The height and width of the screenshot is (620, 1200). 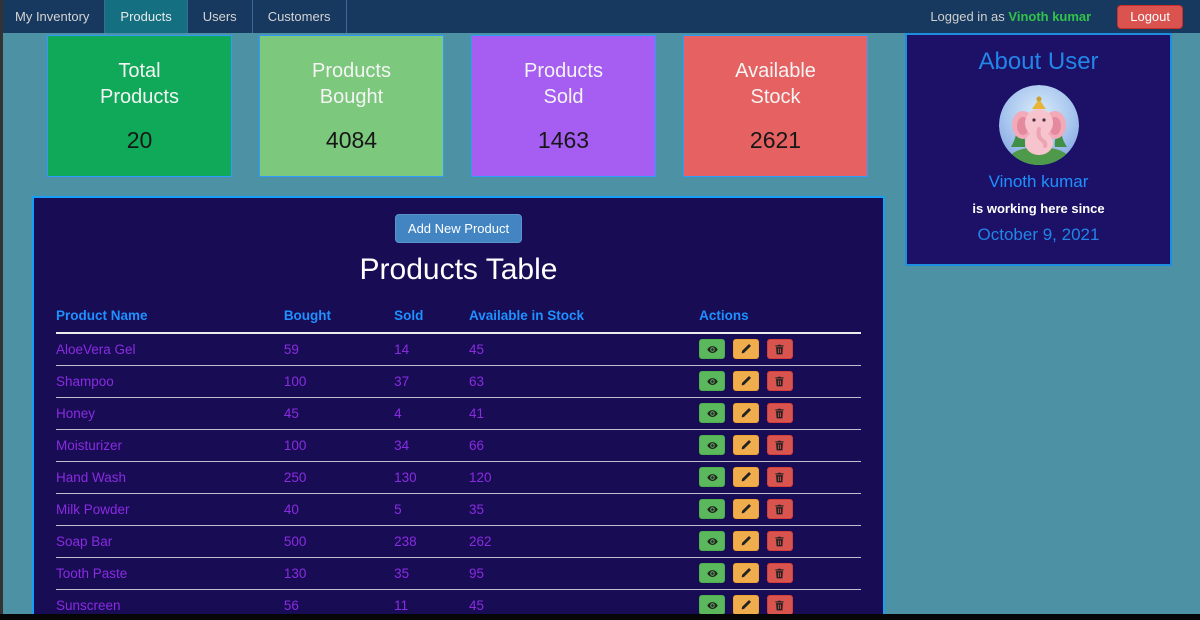 What do you see at coordinates (431, 349) in the screenshot?
I see `cell-sold: 14` at bounding box center [431, 349].